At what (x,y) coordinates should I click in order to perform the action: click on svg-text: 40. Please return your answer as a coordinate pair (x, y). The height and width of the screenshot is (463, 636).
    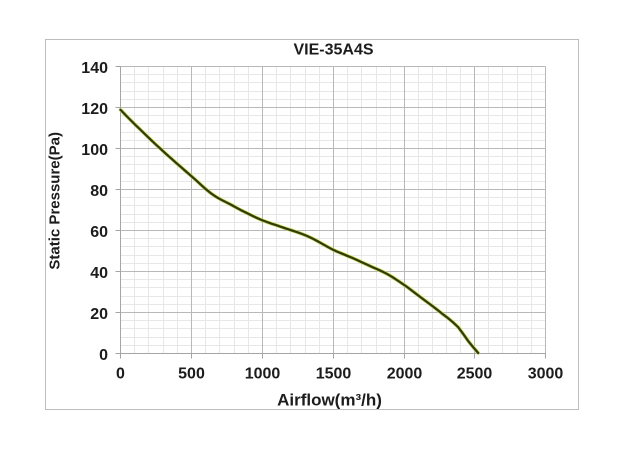
    Looking at the image, I should click on (99, 273).